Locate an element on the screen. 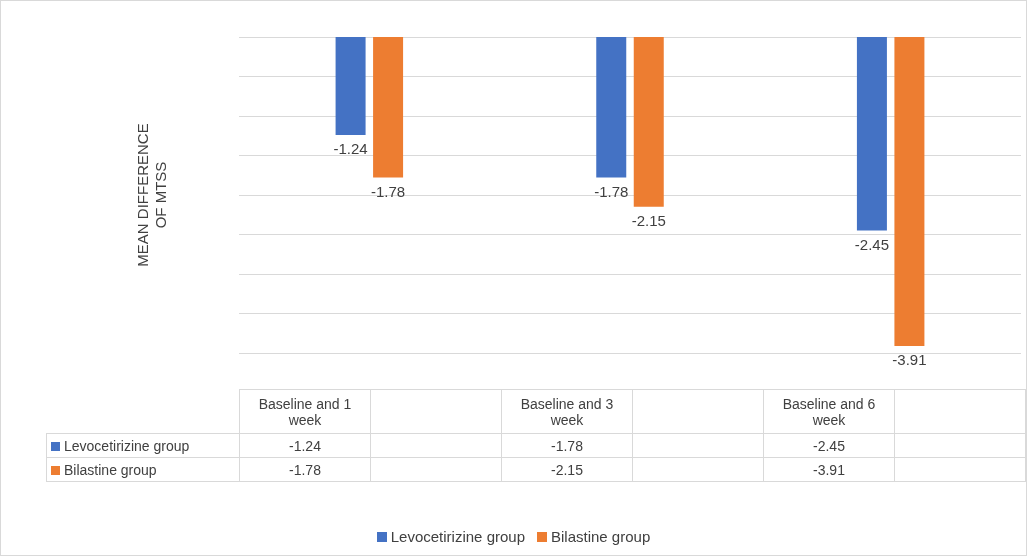  text: Bilastine group is located at coordinates (110, 469).